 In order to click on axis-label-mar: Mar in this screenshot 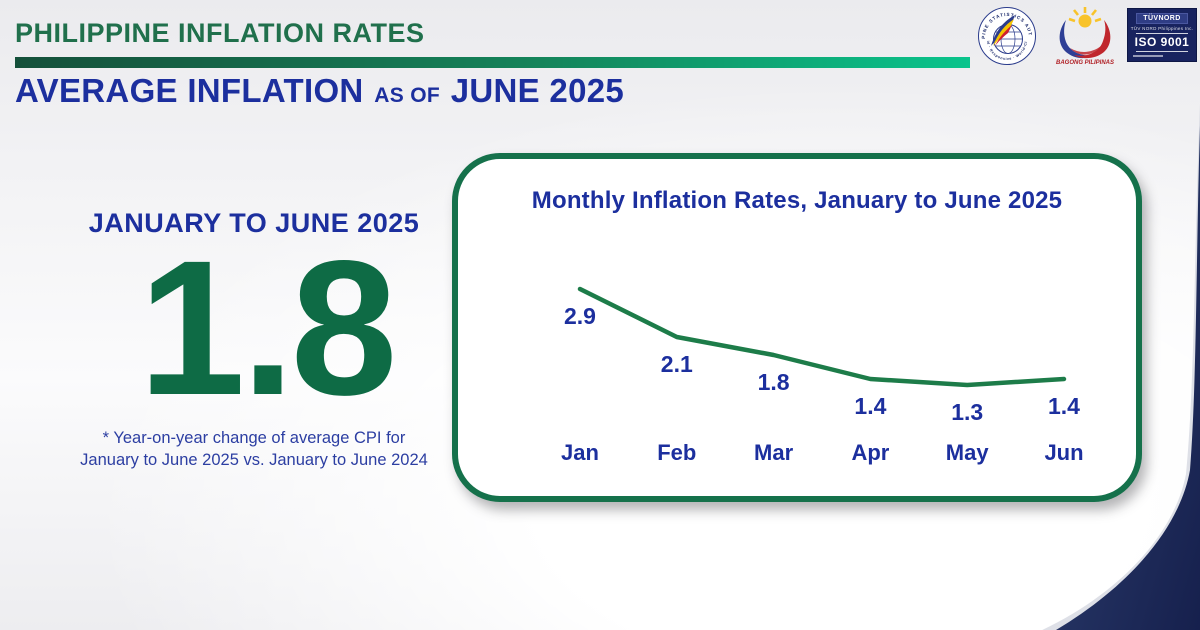, I will do `click(774, 452)`.